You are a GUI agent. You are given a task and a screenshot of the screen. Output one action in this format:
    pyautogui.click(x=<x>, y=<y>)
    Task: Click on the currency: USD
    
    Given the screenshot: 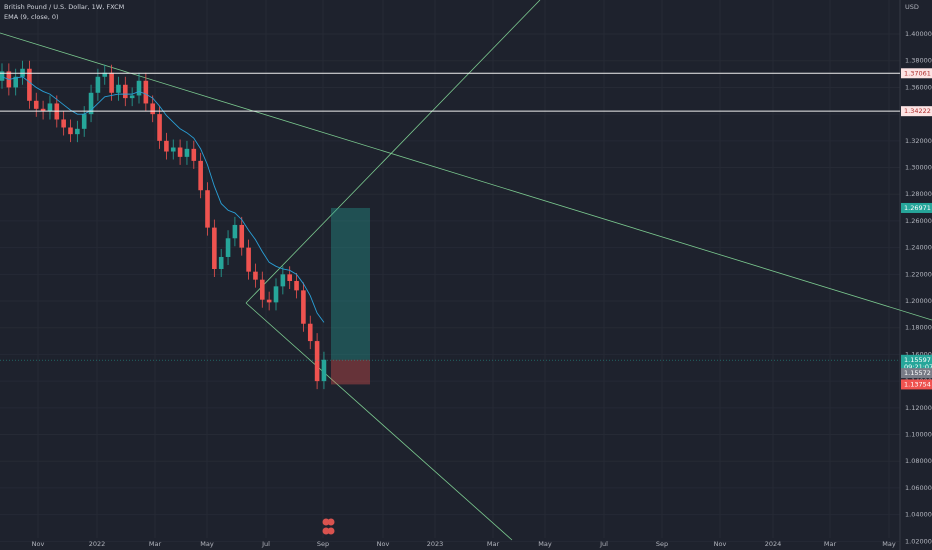 What is the action you would take?
    pyautogui.click(x=912, y=7)
    